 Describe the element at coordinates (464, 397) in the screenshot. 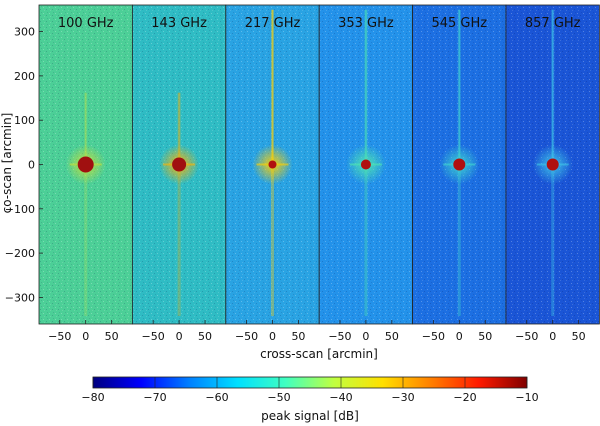

I see `colorbar-tick-label: −20` at that location.